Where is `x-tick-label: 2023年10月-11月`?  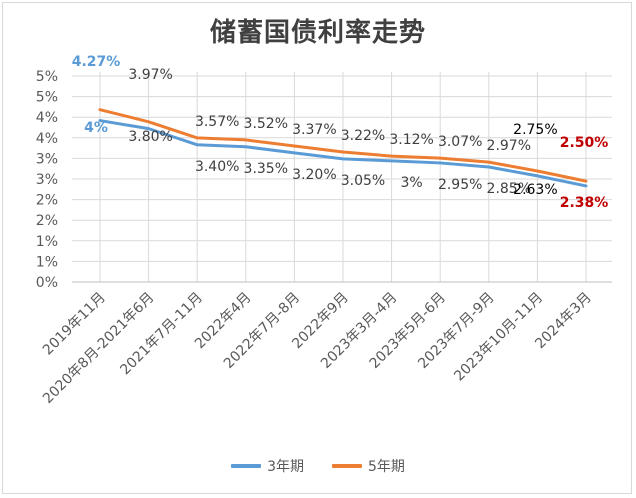 x-tick-label: 2023年10月-11月 is located at coordinates (498, 337).